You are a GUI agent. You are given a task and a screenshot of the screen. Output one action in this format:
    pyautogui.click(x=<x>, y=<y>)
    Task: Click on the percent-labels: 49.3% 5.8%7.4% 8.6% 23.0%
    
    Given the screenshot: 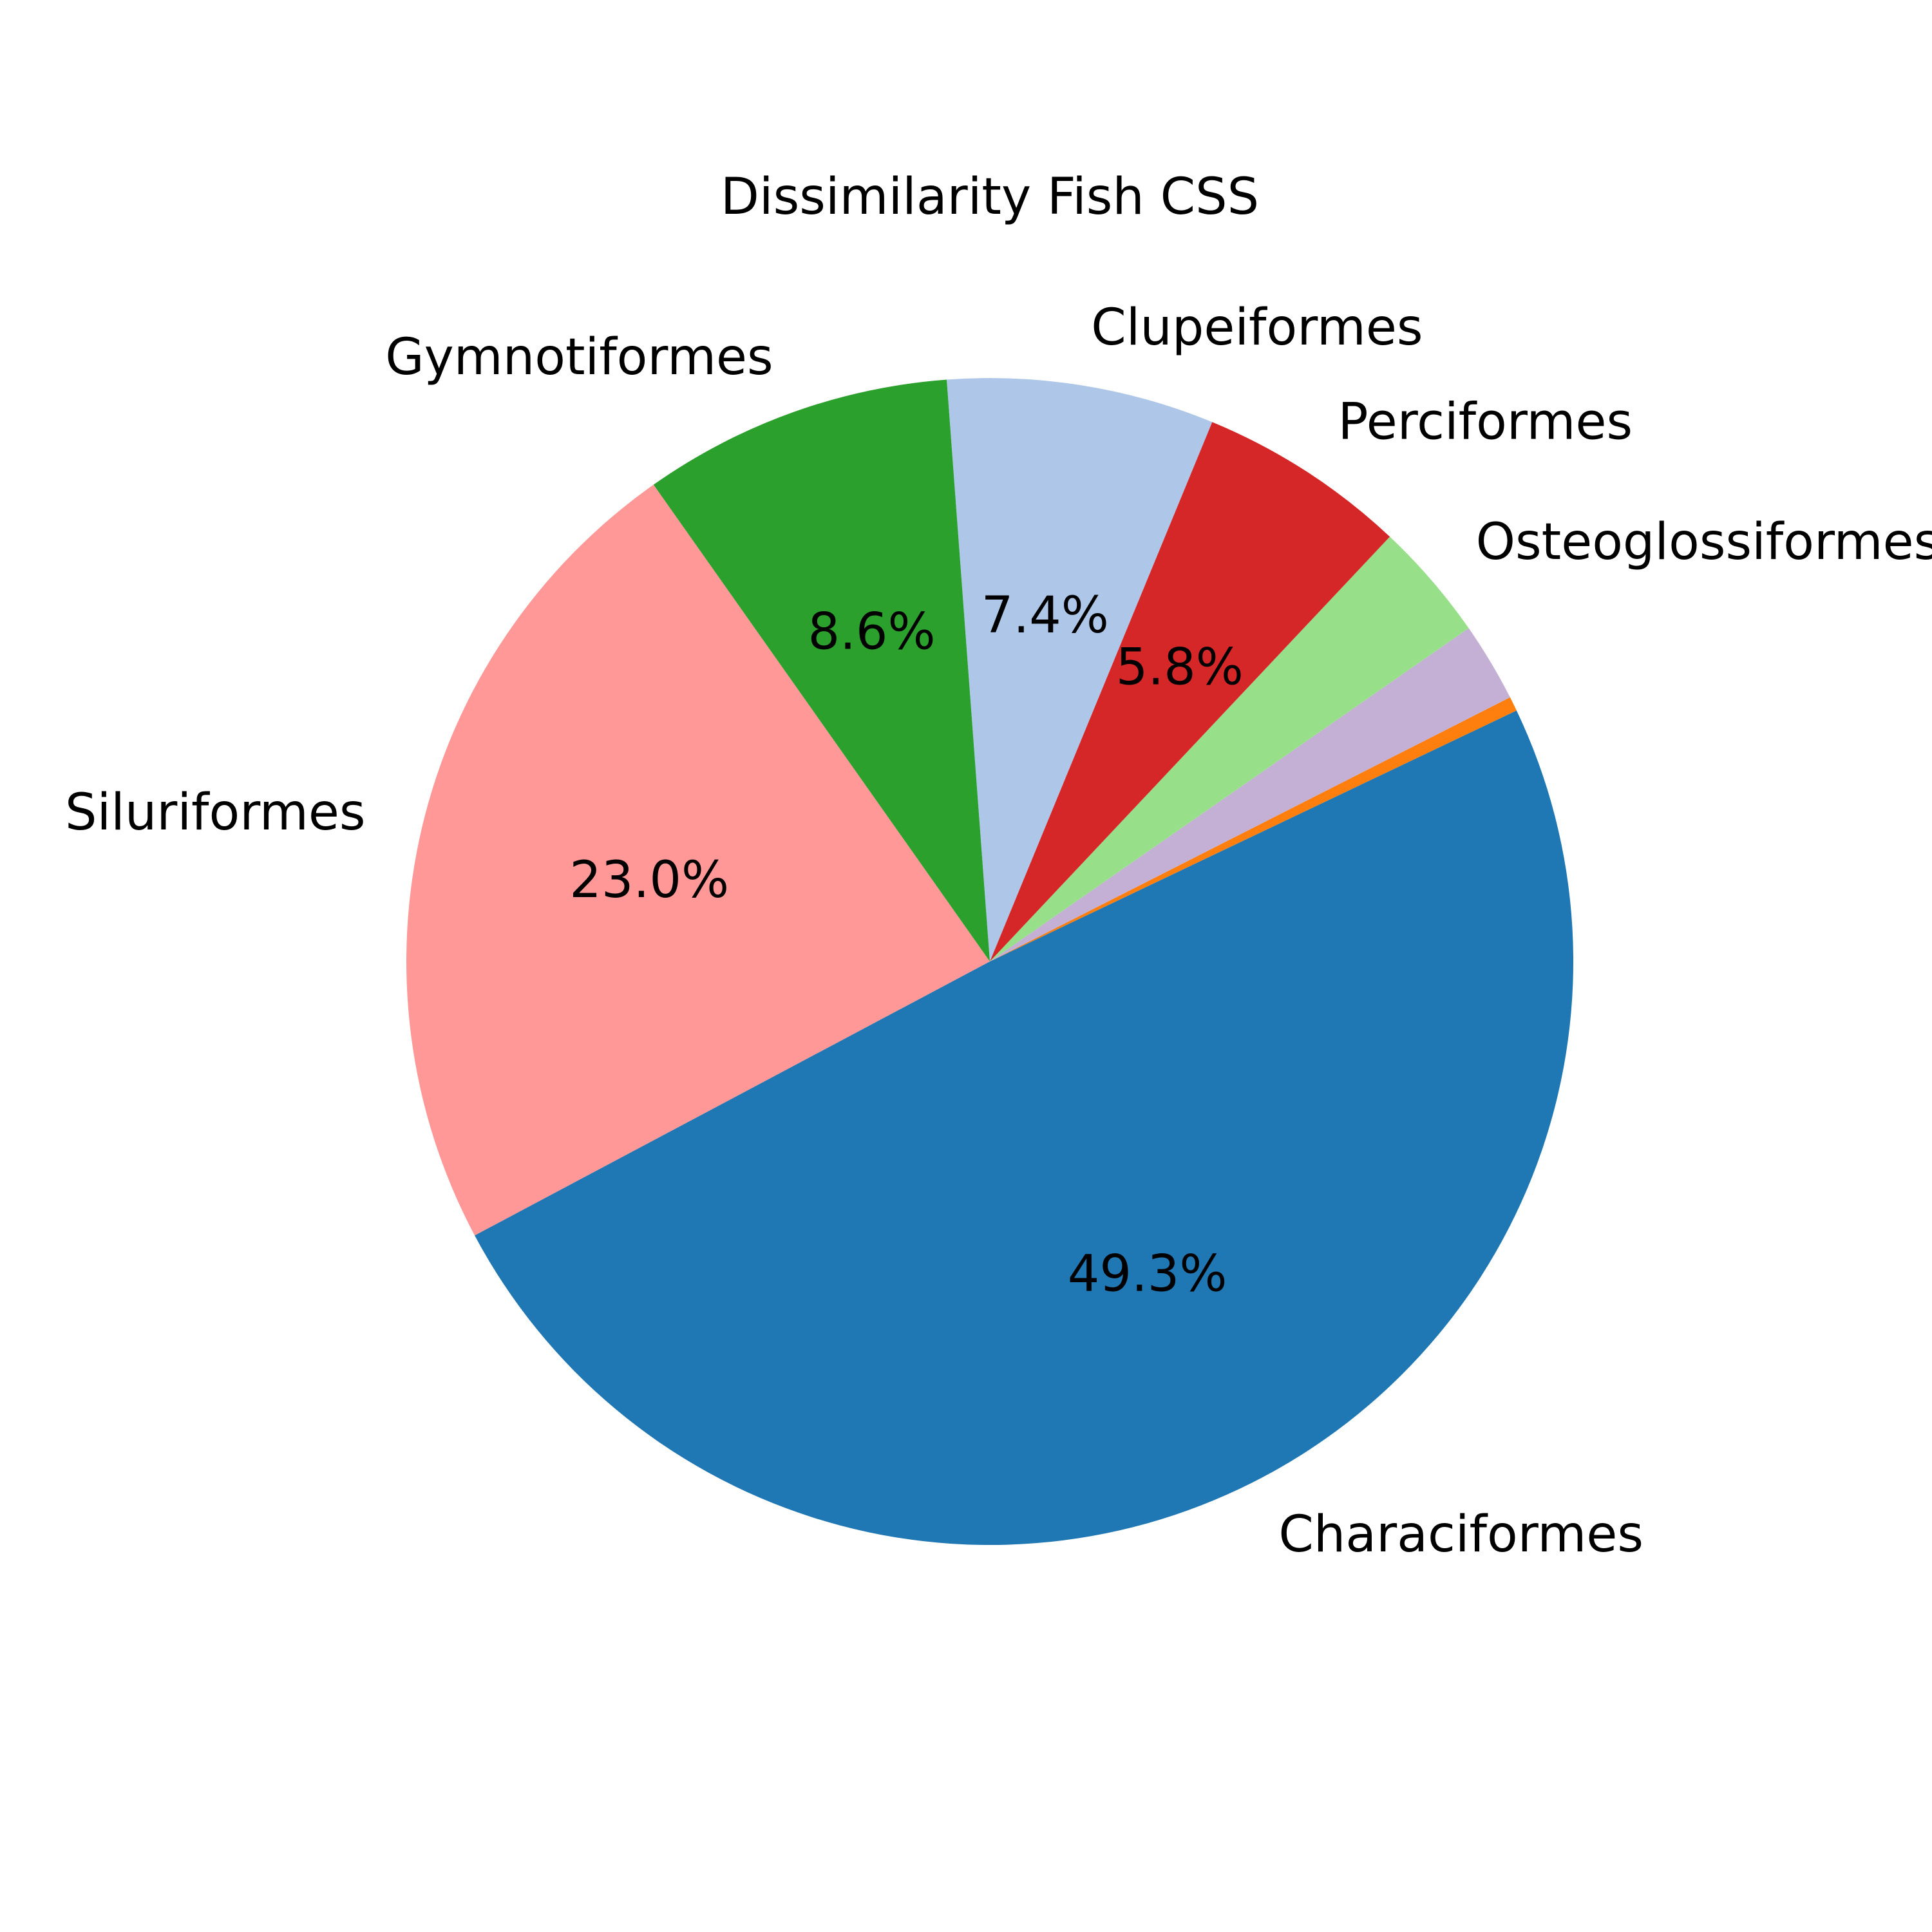 What is the action you would take?
    pyautogui.click(x=907, y=945)
    